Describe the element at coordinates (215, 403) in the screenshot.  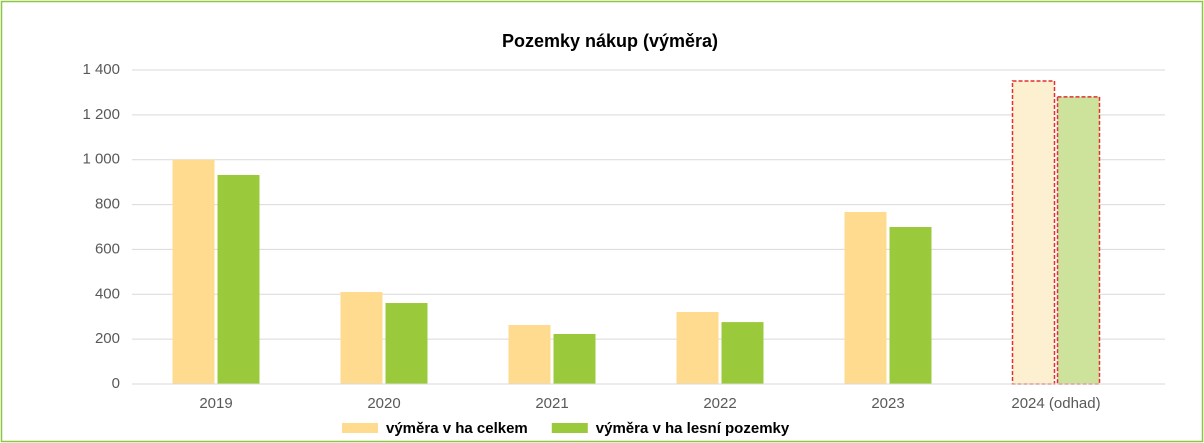
I see `x-tick-label: 2019` at that location.